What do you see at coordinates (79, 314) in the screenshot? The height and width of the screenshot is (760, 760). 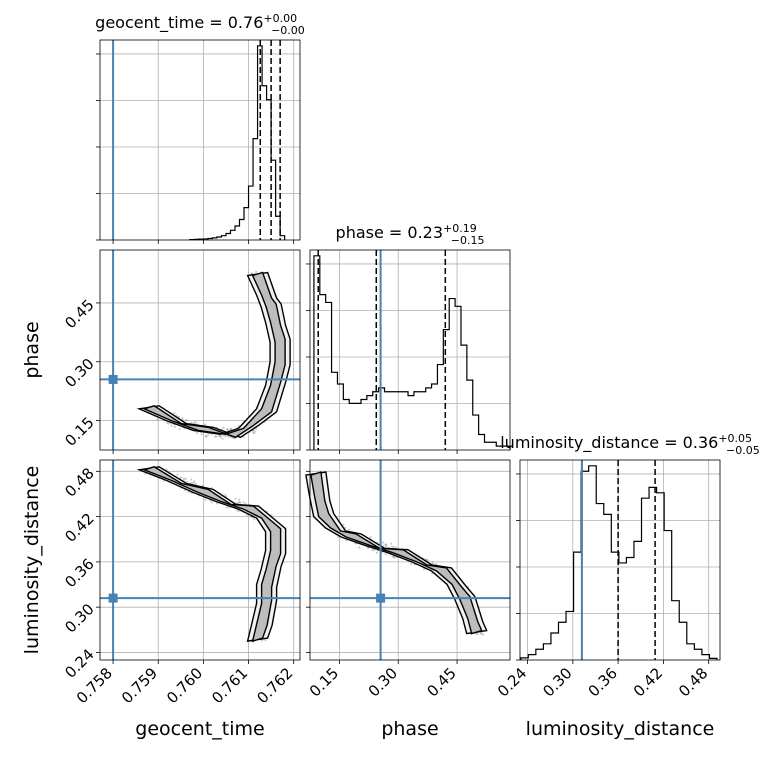 I see `y-tick-label: 0.45` at bounding box center [79, 314].